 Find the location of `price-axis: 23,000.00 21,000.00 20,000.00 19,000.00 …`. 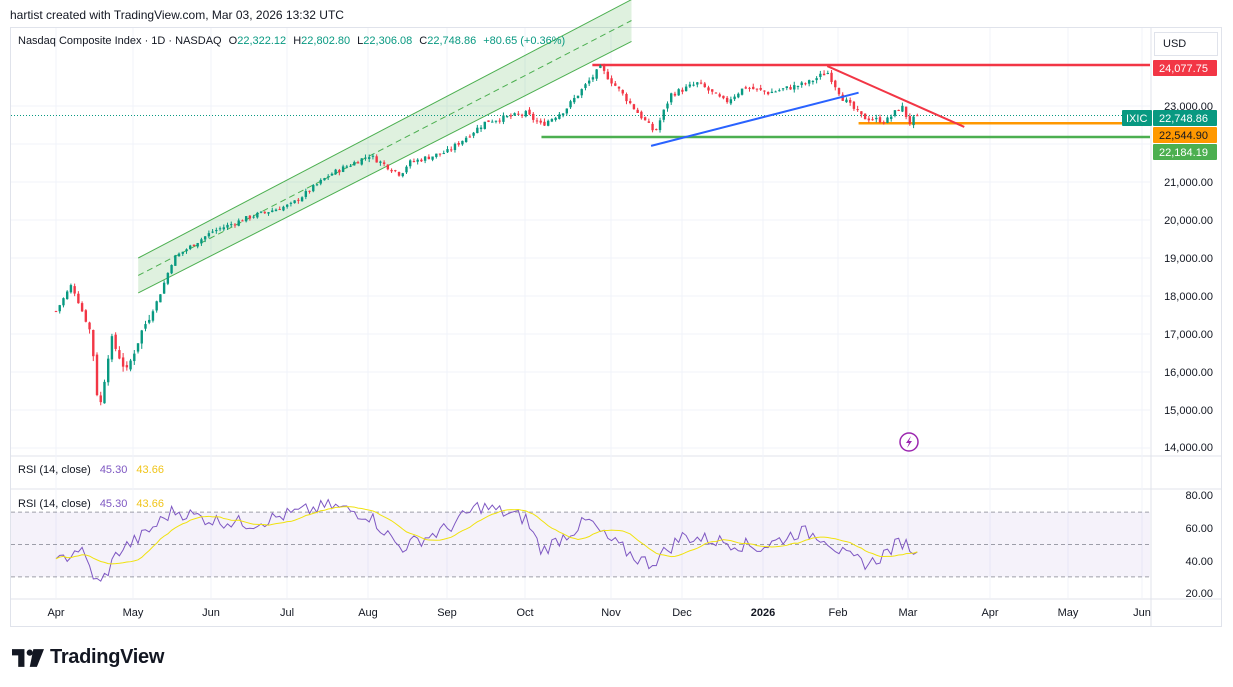

price-axis: 23,000.00 21,000.00 20,000.00 19,000.00 … is located at coordinates (1188, 277).